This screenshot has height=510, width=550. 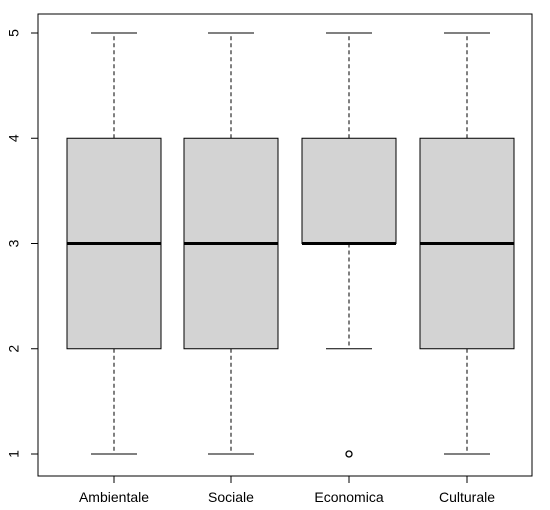 I want to click on y-tick-label-2: 2, so click(x=14, y=349).